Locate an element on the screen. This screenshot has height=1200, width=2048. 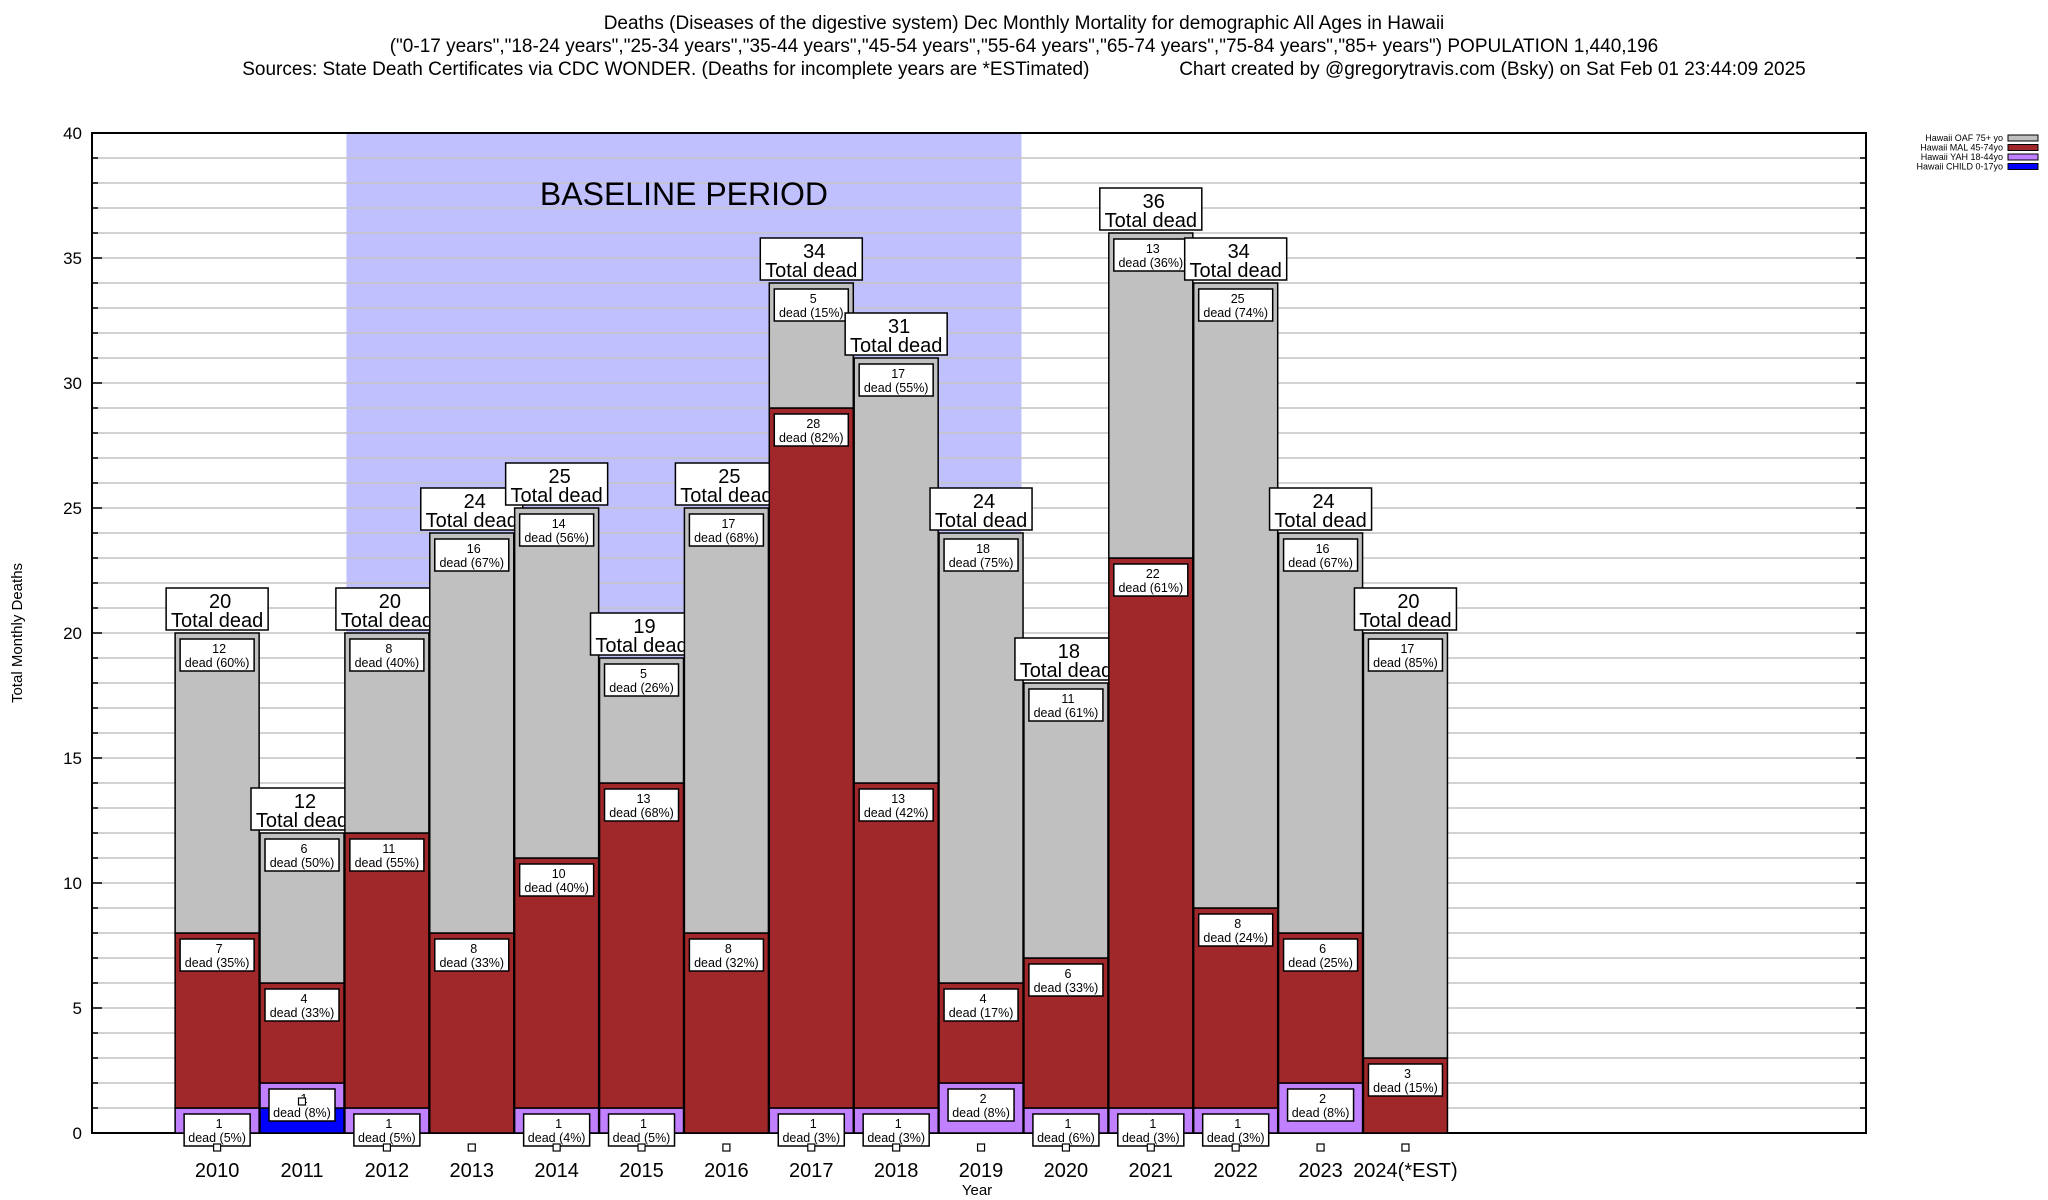
x-tick-label: 2017 is located at coordinates (811, 1171).